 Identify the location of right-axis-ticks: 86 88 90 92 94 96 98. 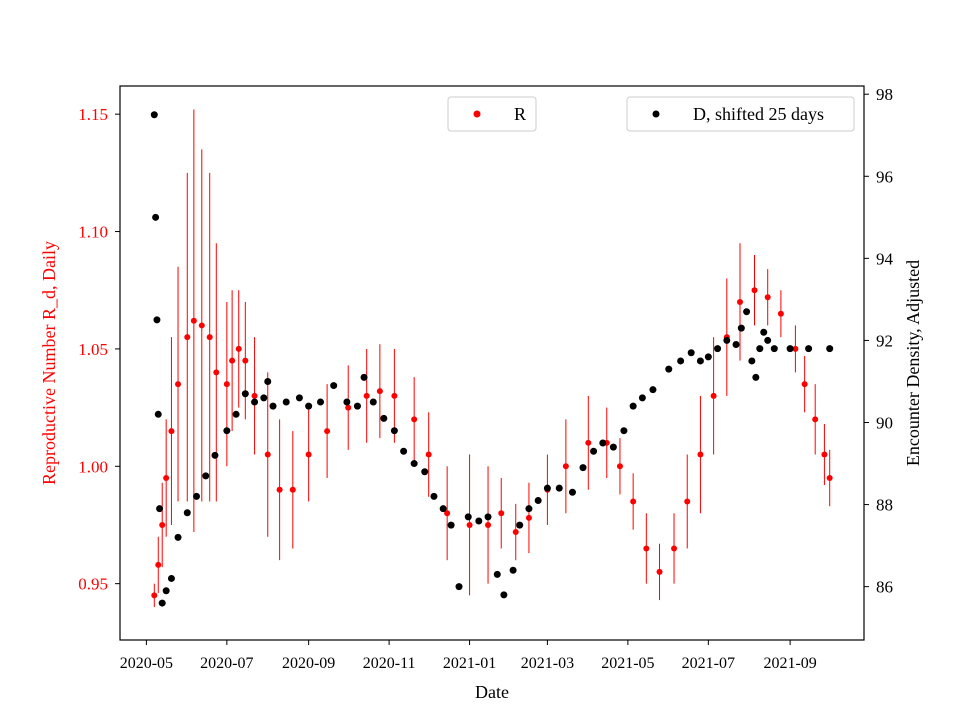
(879, 341).